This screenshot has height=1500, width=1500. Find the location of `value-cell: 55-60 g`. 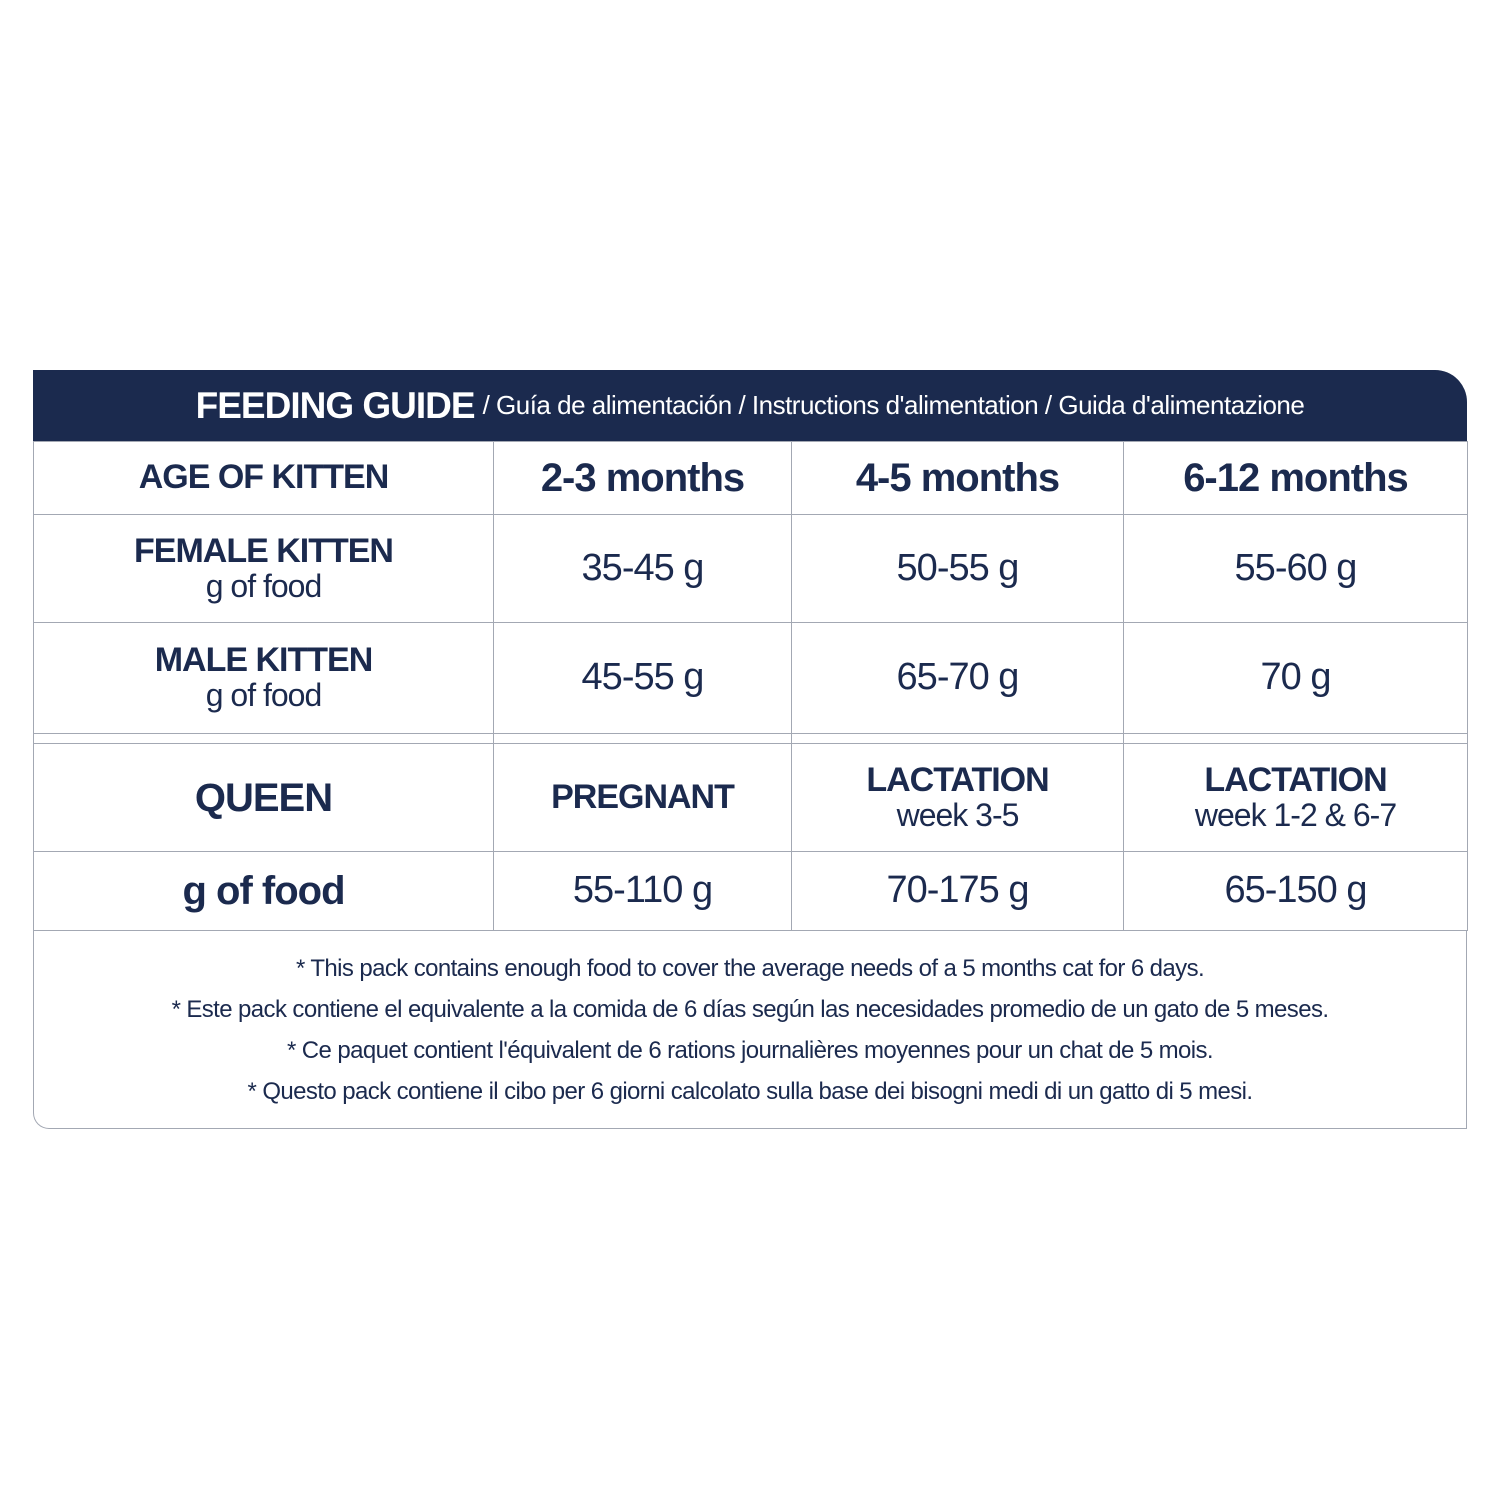

value-cell: 55-60 g is located at coordinates (1295, 568).